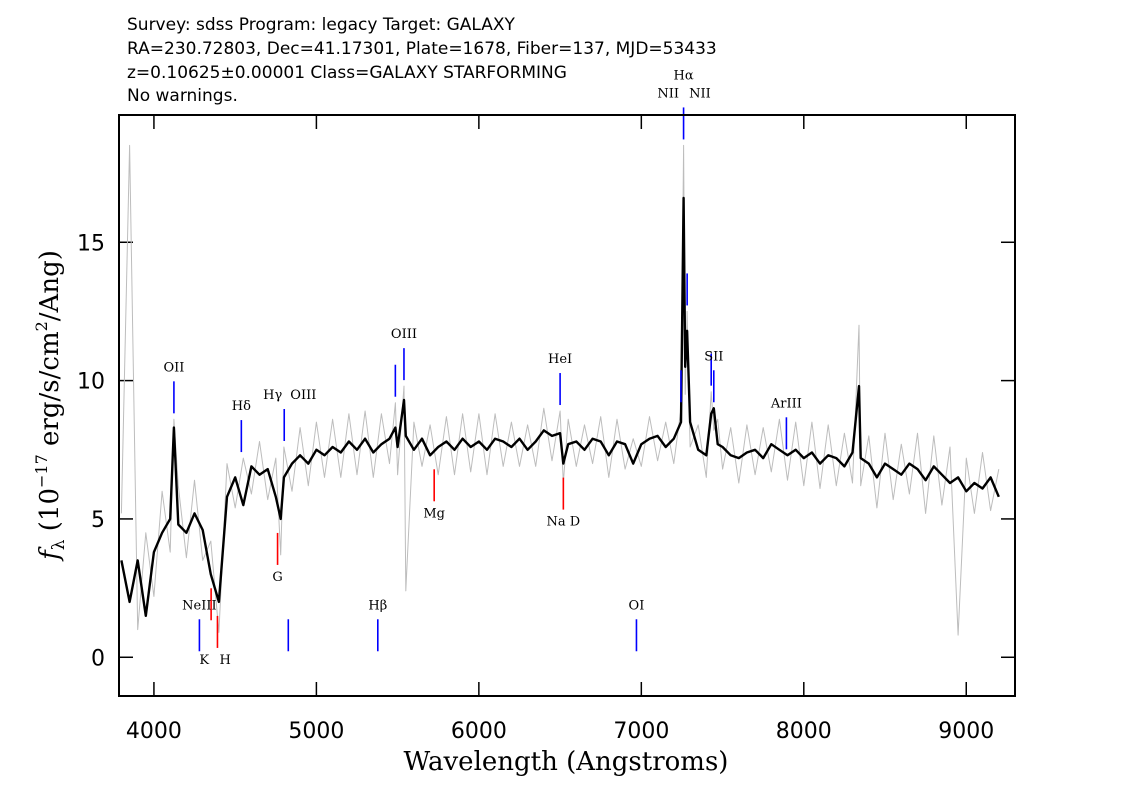  I want to click on line-label: OII, so click(173, 367).